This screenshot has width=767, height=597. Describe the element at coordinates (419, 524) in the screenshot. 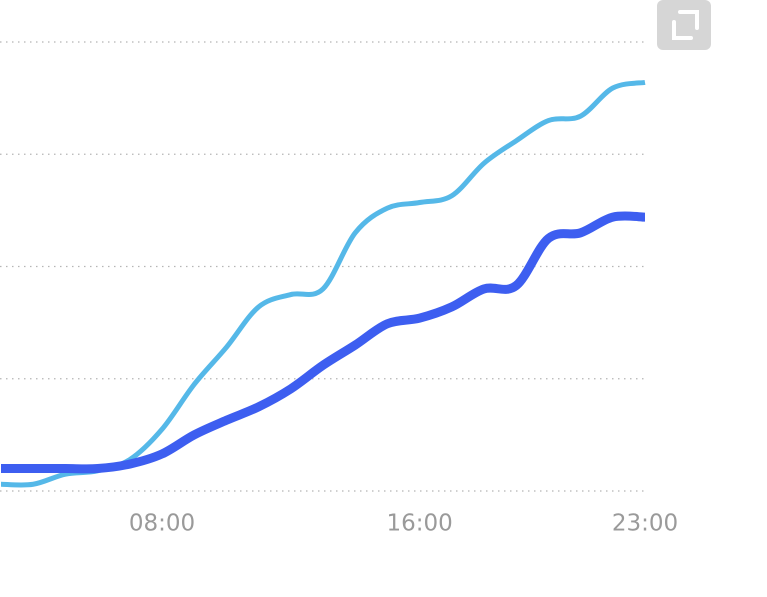

I see `x-tick-label: 16:00` at that location.